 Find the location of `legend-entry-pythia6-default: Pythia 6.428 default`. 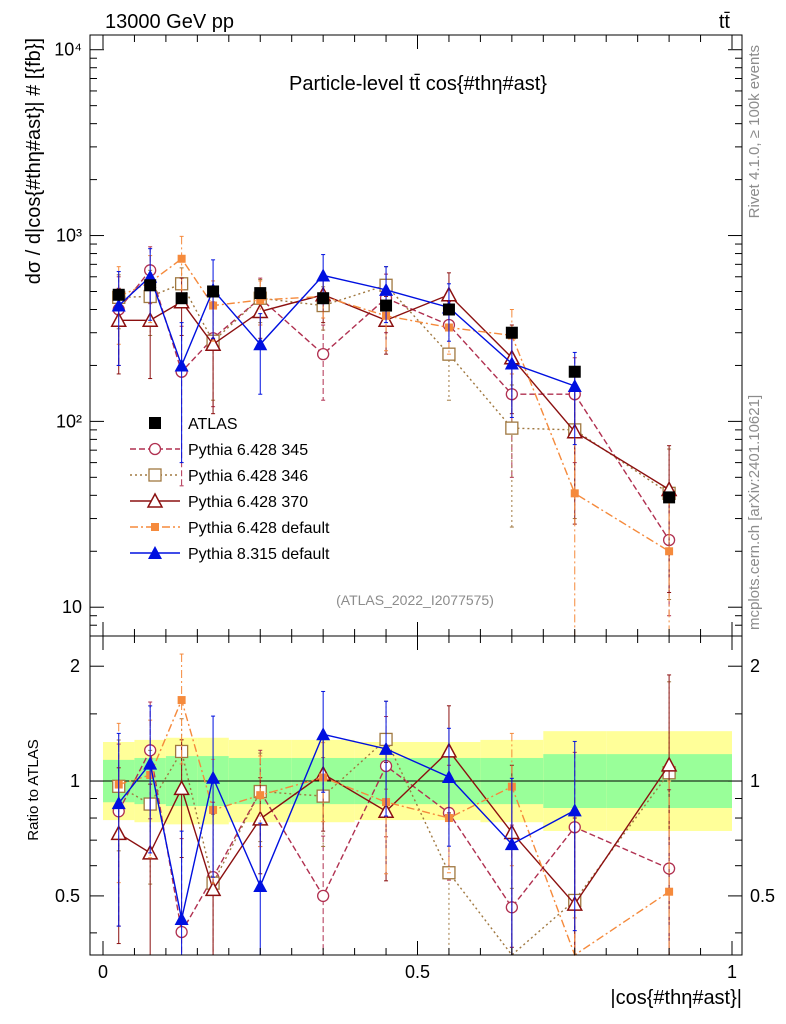

legend-entry-pythia6-default: Pythia 6.428 default is located at coordinates (230, 528).